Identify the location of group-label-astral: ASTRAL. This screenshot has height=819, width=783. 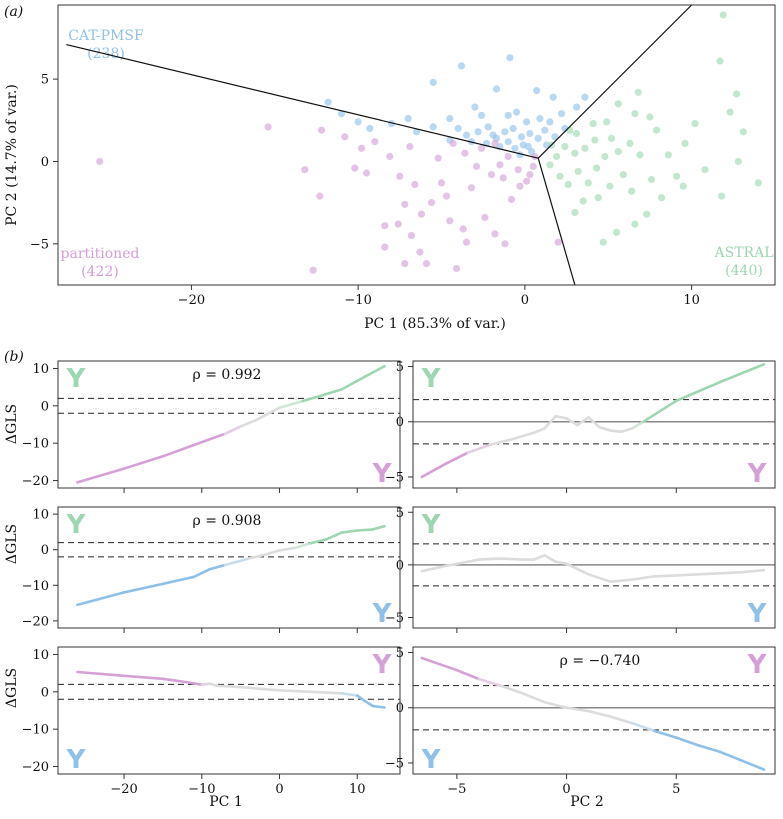
(744, 253).